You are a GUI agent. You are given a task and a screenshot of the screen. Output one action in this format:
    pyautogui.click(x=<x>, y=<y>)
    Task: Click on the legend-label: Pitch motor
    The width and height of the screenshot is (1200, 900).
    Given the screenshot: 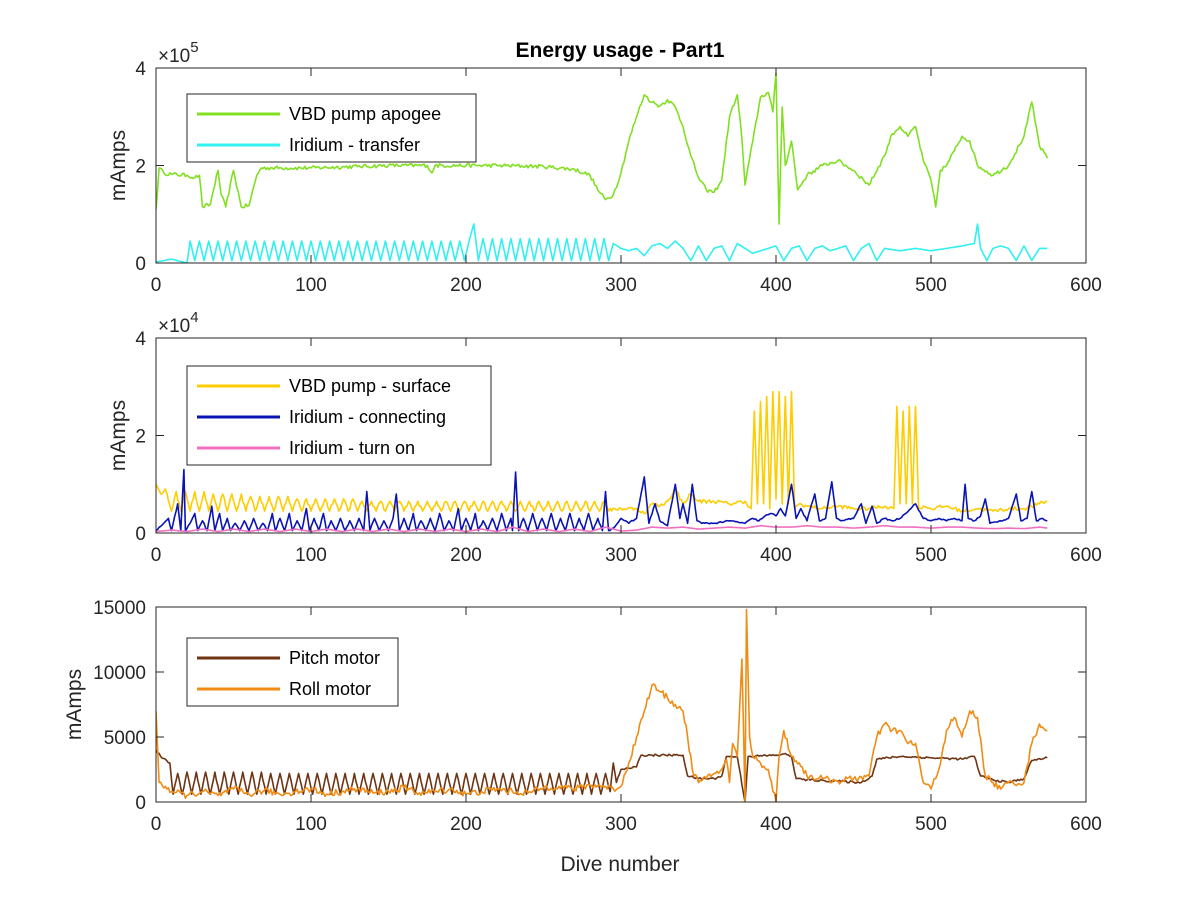 What is the action you would take?
    pyautogui.click(x=334, y=658)
    